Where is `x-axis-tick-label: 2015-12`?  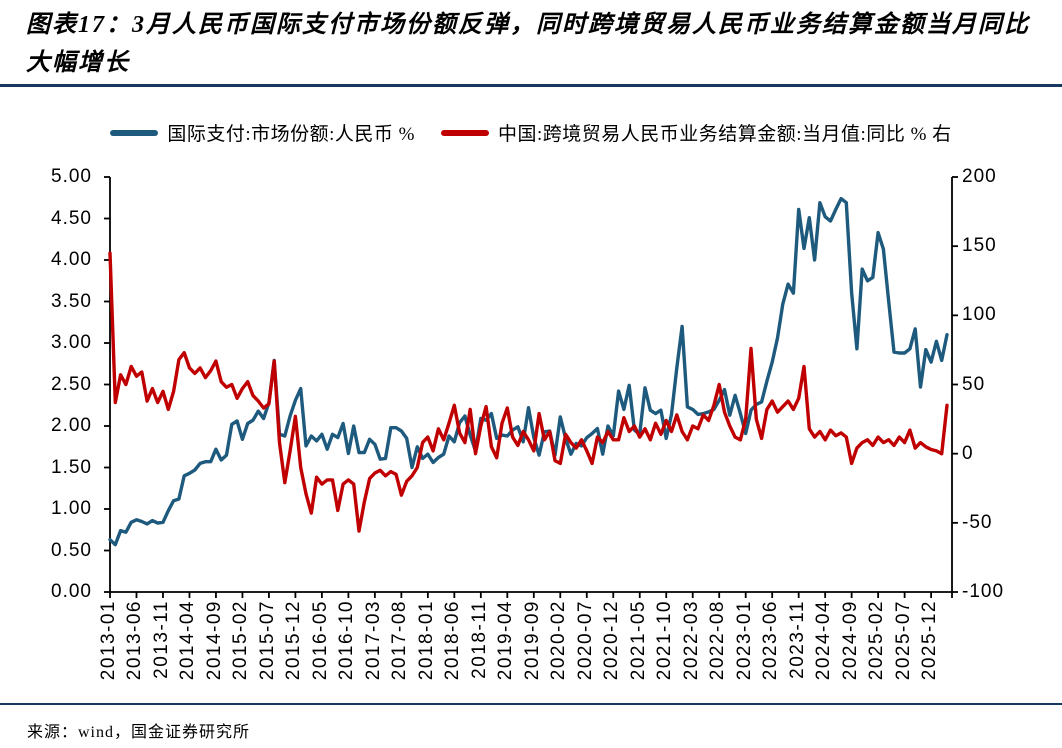 x-axis-tick-label: 2015-12 is located at coordinates (294, 640).